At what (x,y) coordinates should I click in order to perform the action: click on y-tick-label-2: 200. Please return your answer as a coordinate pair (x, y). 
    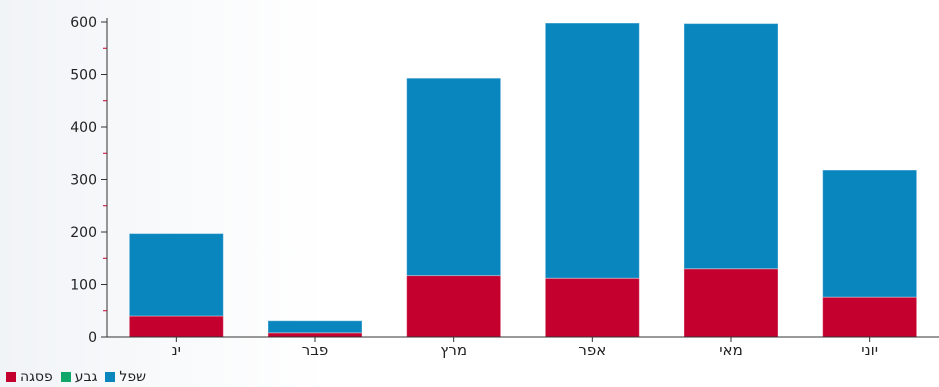
    Looking at the image, I should click on (83, 233).